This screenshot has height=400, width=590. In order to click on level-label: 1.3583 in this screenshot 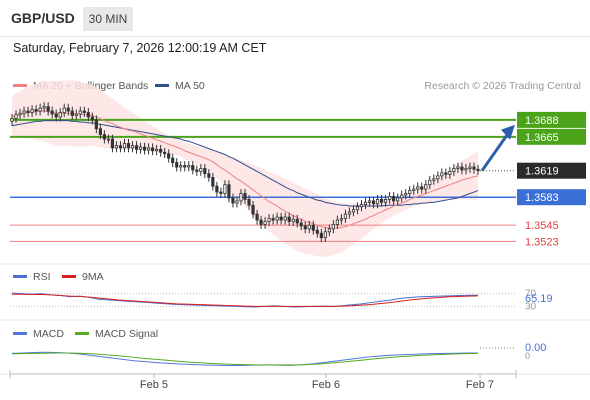, I will do `click(542, 198)`.